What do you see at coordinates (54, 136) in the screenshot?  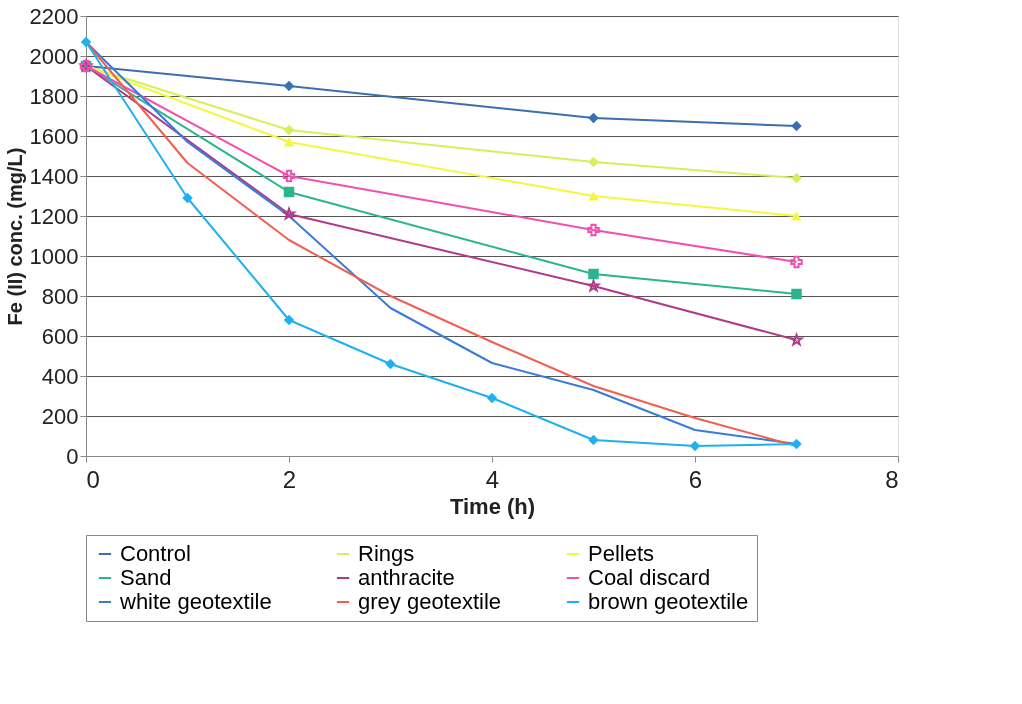 I see `y-tick-label: 1600` at bounding box center [54, 136].